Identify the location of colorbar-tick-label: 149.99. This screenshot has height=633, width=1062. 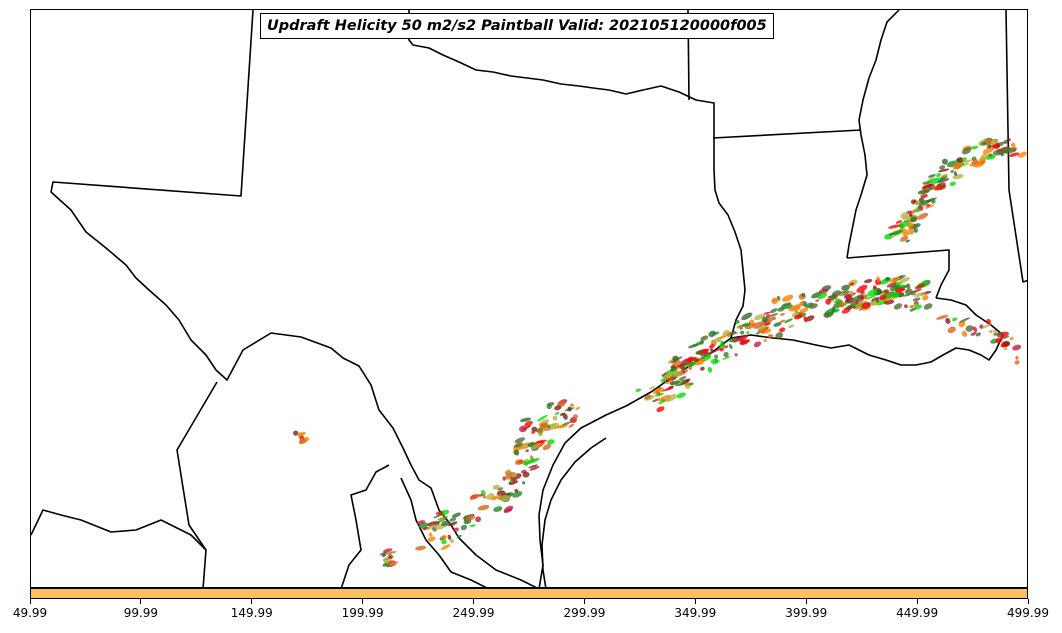
(251, 613).